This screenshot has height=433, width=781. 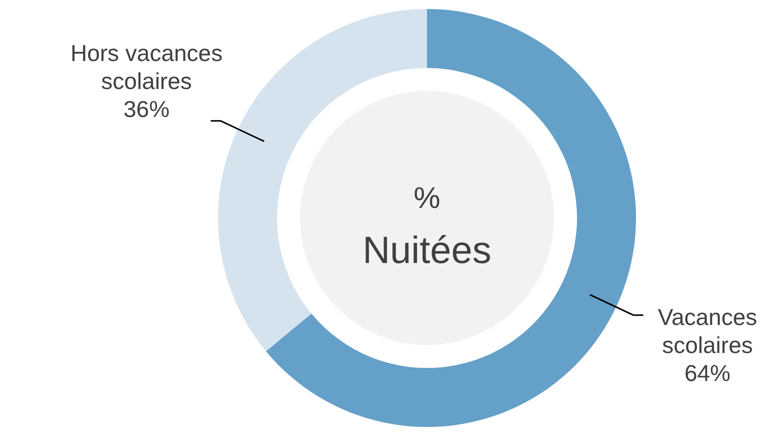 What do you see at coordinates (146, 67) in the screenshot?
I see `slice-label: Hors vacances scolaires` at bounding box center [146, 67].